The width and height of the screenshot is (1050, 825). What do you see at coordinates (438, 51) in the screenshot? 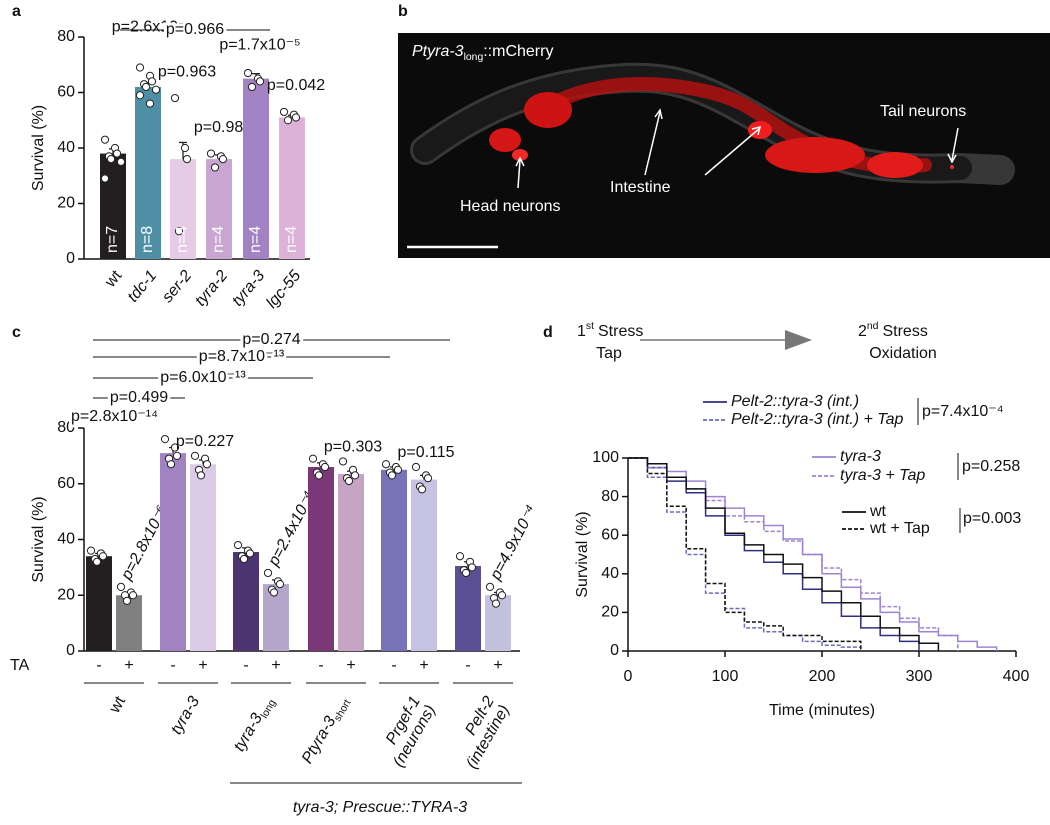
I see `image-title-text: Ptyra-3` at bounding box center [438, 51].